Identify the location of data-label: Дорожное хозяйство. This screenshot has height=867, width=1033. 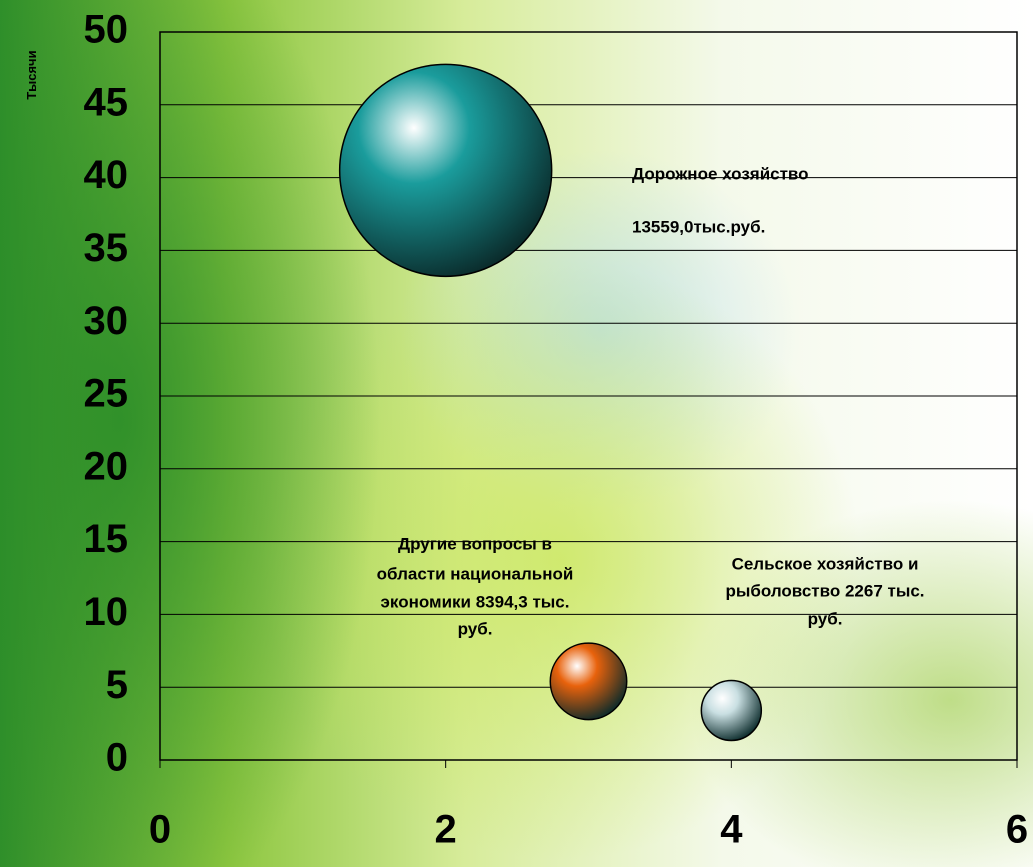
(720, 173).